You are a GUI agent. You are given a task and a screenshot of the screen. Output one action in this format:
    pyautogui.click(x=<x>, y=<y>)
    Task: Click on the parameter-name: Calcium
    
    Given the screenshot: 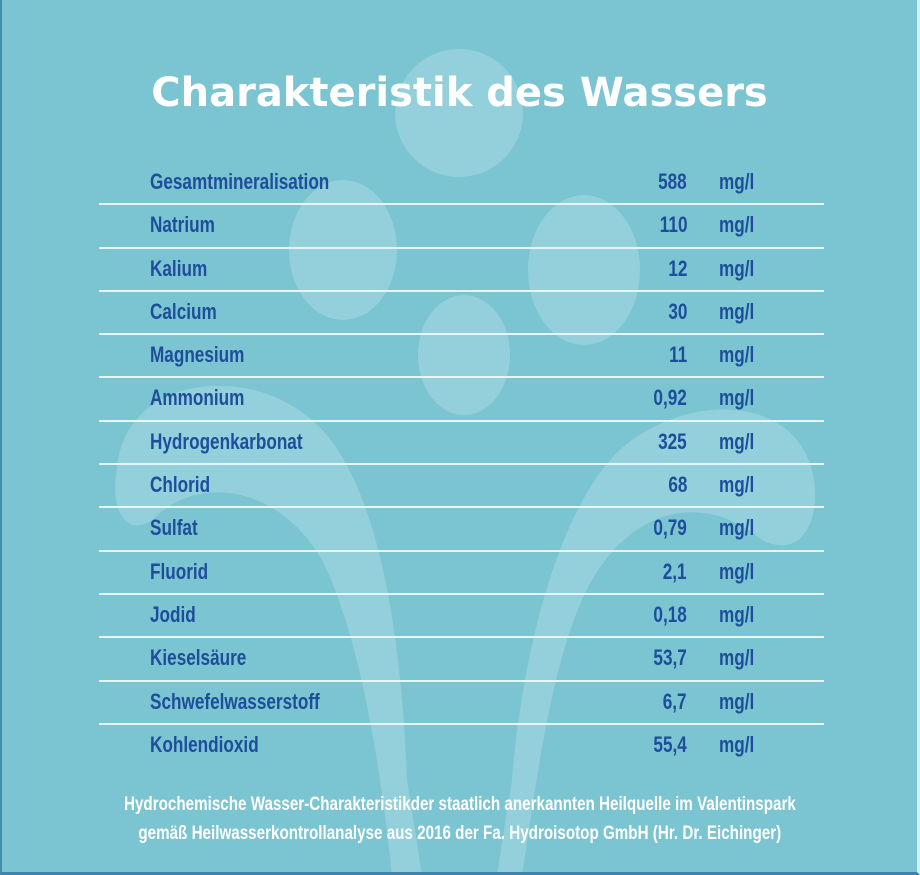 What is the action you would take?
    pyautogui.click(x=183, y=311)
    